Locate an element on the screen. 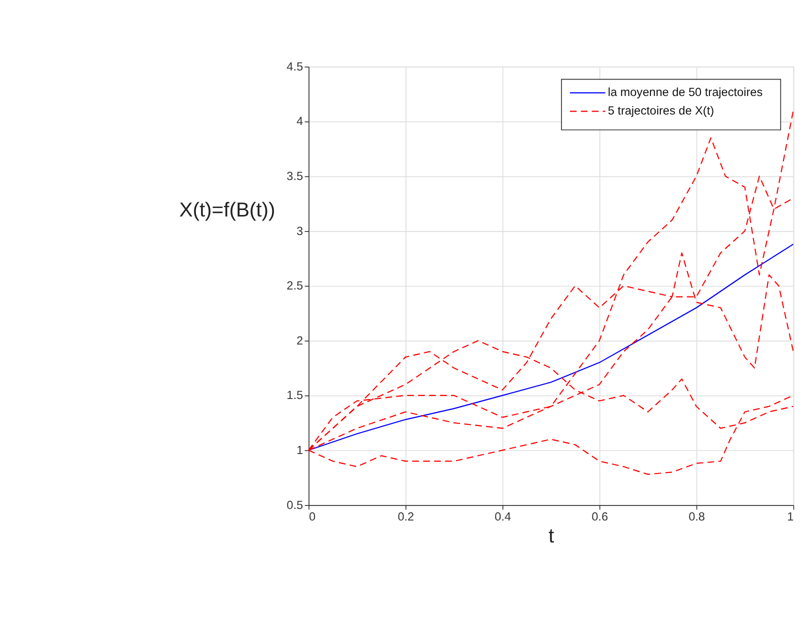 The height and width of the screenshot is (625, 811). x-tick-label: 0 is located at coordinates (312, 517).